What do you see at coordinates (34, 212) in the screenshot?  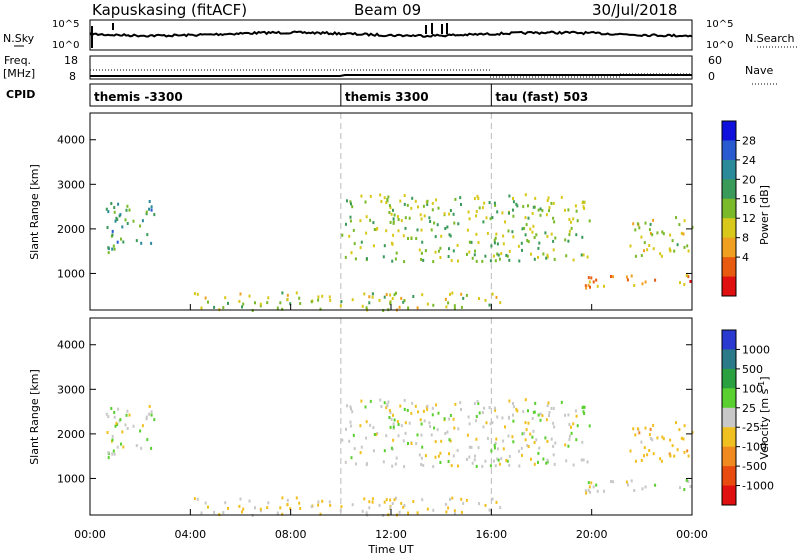 I see `power-ylabel: Slant Range [km]` at bounding box center [34, 212].